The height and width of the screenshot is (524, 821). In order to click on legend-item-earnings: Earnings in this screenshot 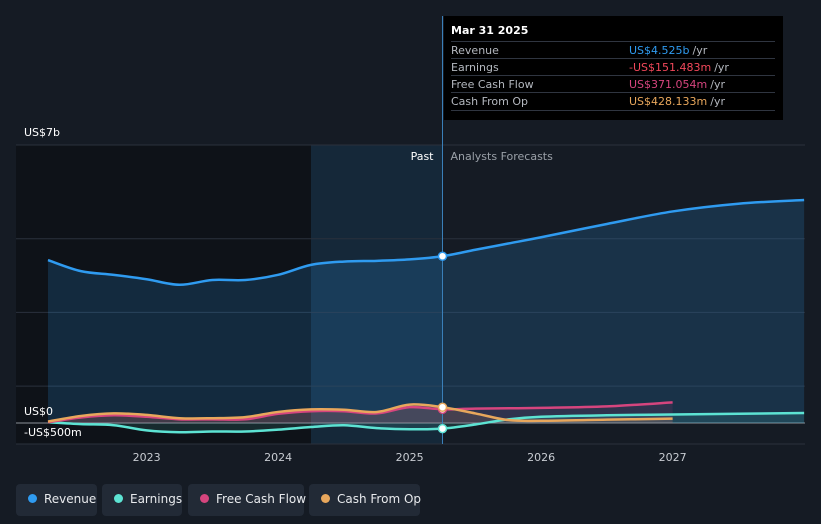, I will do `click(142, 500)`.